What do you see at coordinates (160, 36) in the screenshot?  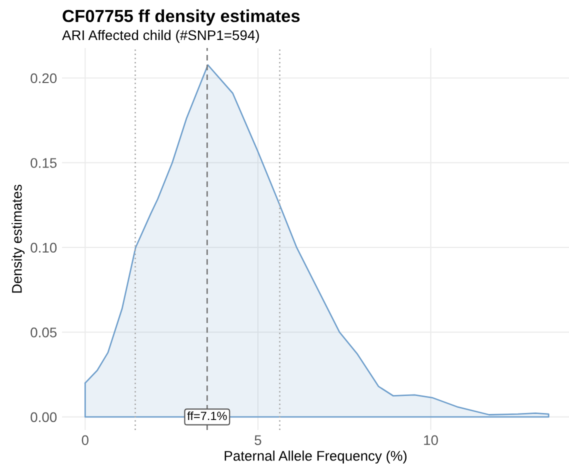 I see `chart-subtitle: ARI Affected child (#SNP1=594)` at bounding box center [160, 36].